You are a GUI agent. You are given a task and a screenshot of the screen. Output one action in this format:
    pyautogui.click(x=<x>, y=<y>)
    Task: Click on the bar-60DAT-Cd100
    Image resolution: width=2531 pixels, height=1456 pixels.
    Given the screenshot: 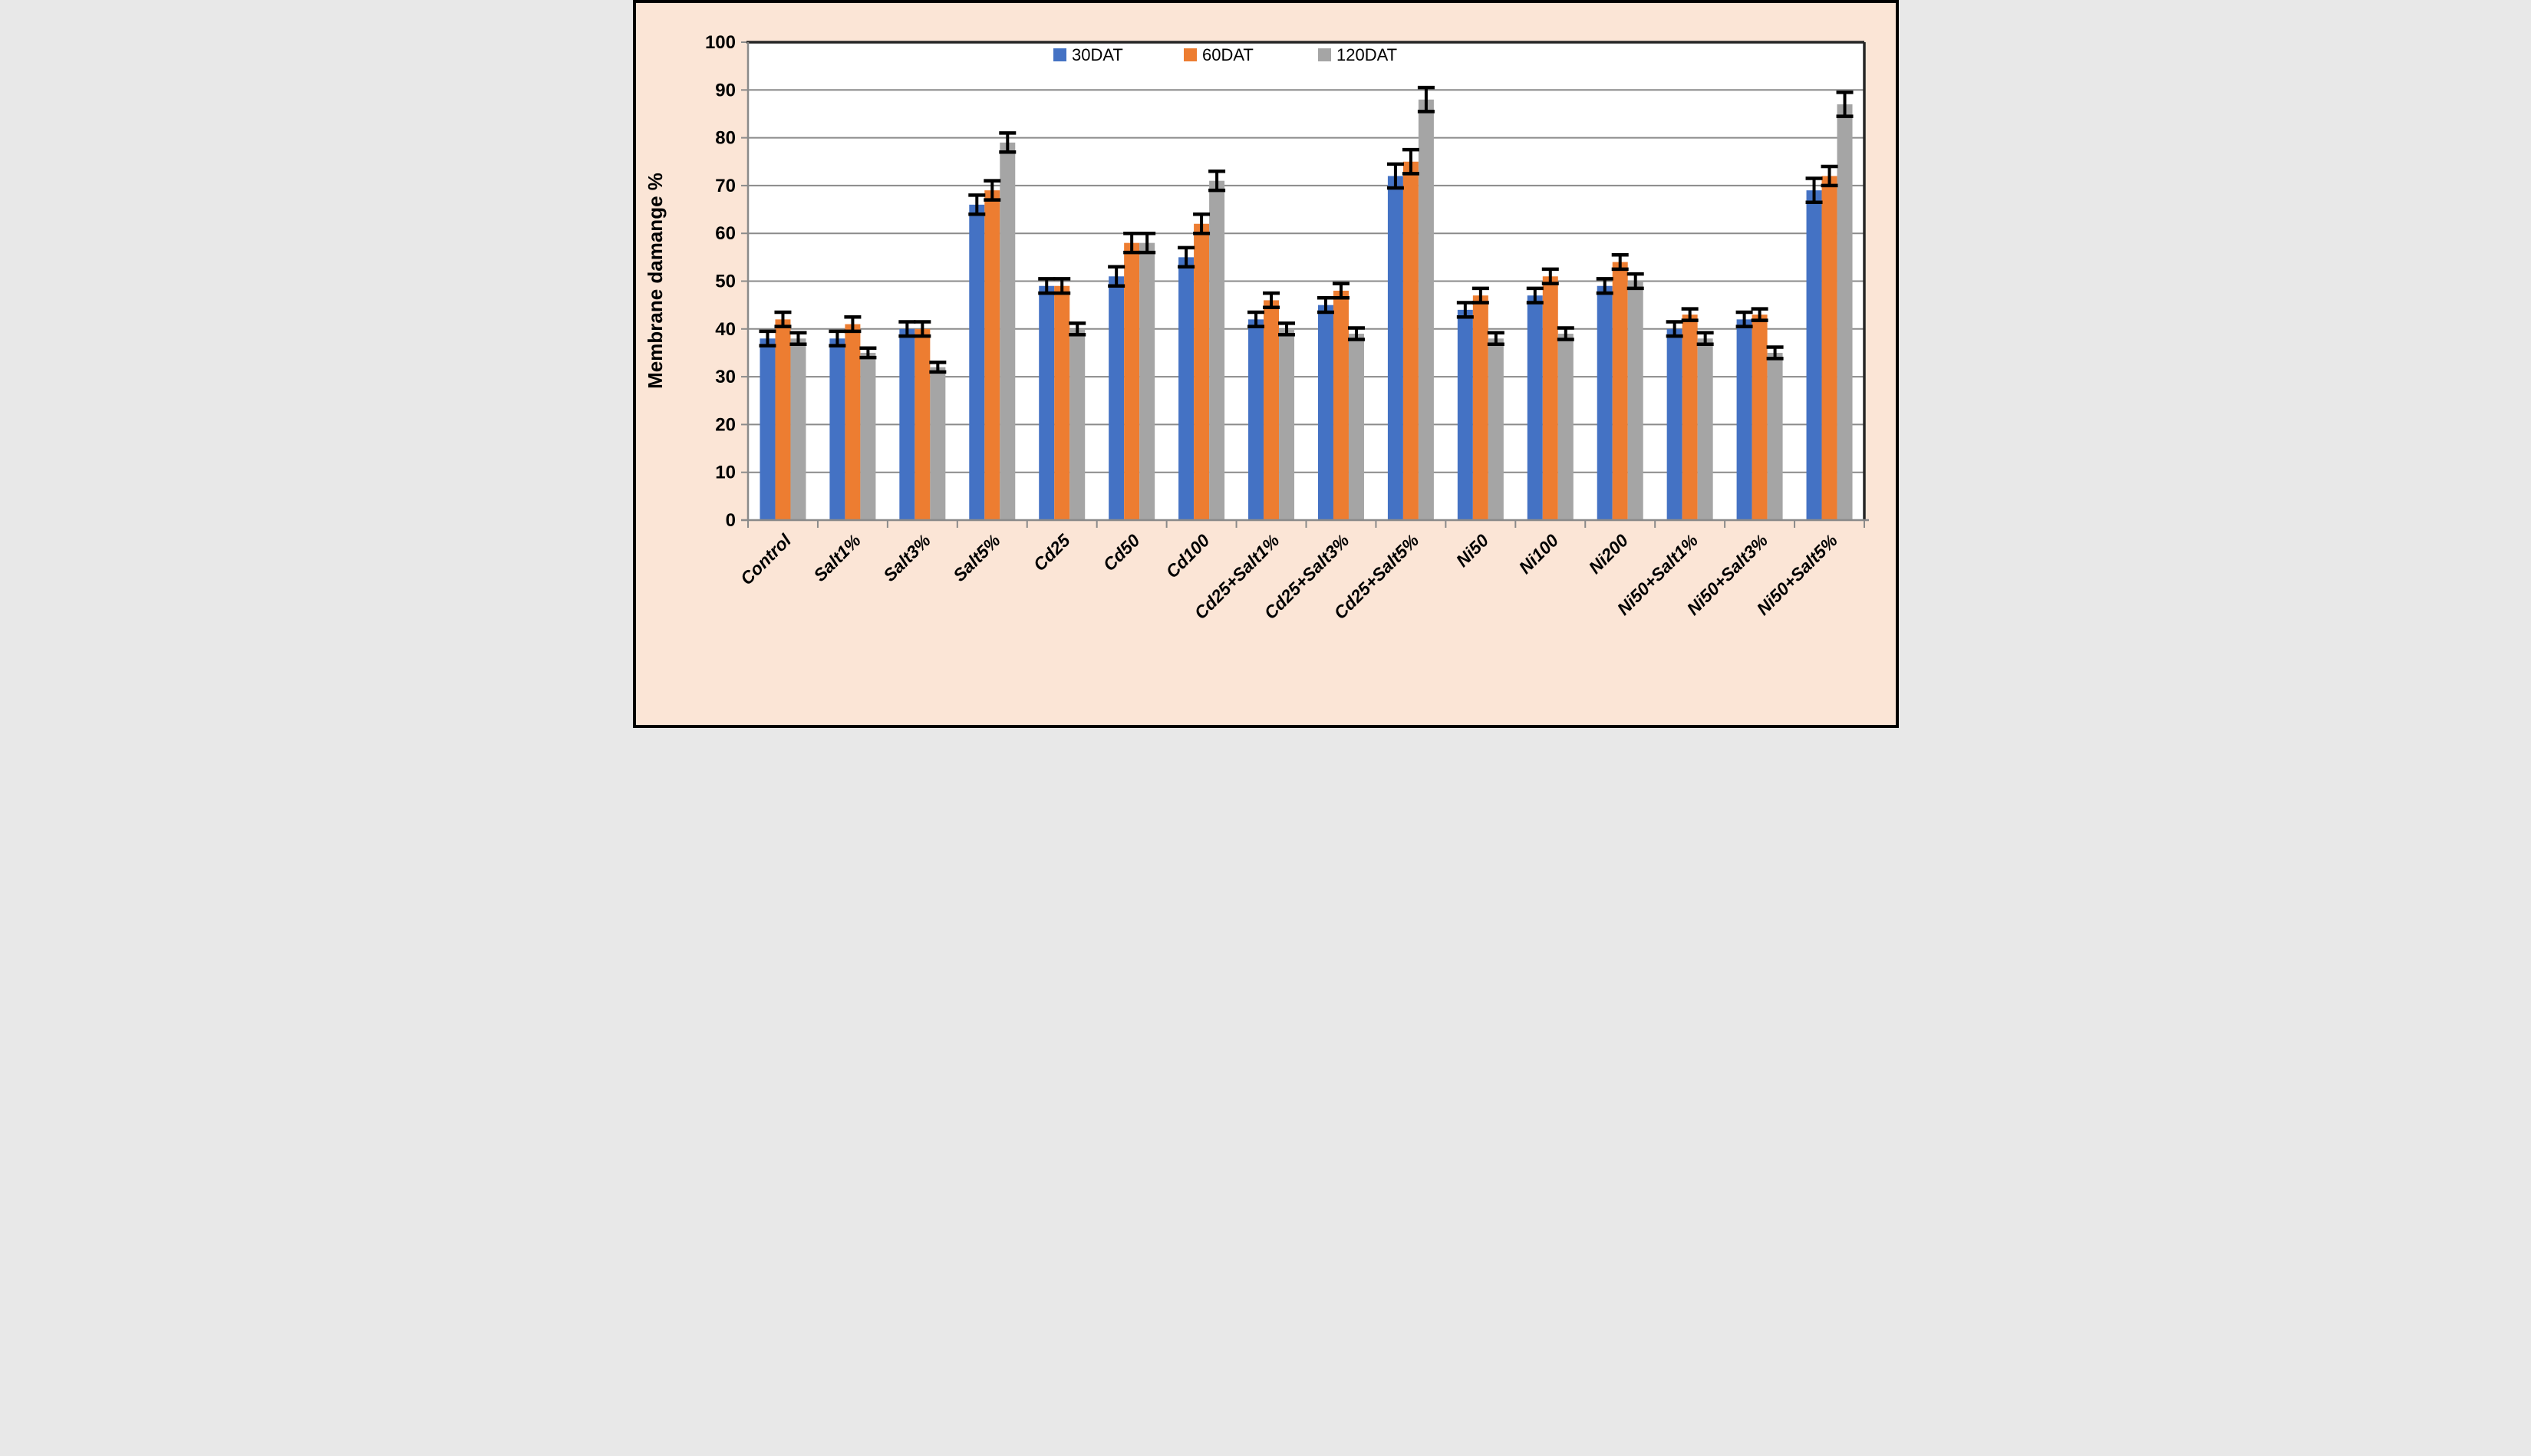 What is the action you would take?
    pyautogui.click(x=1201, y=371)
    